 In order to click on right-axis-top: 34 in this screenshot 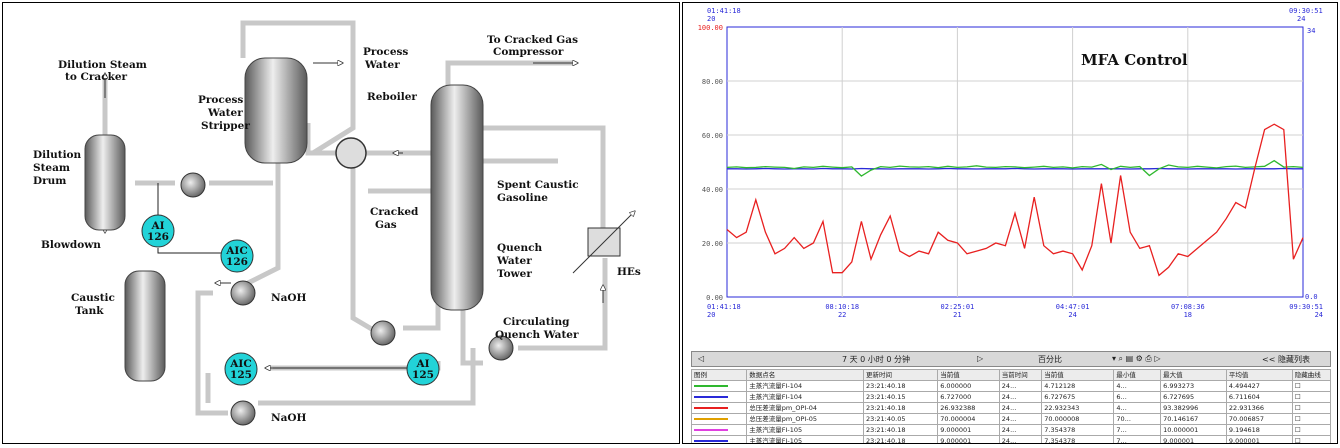, I will do `click(1311, 31)`.